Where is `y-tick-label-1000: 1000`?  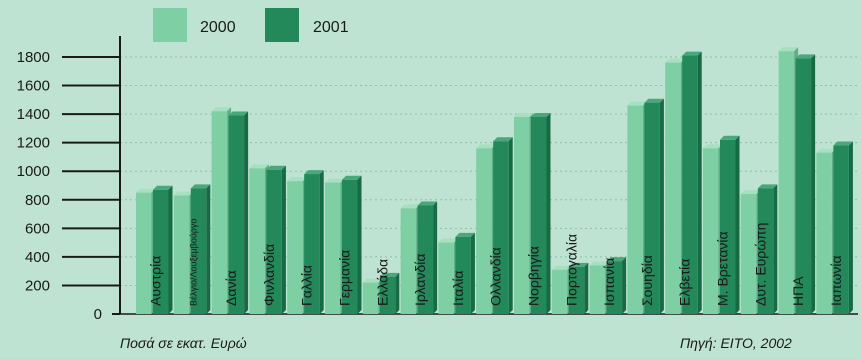
y-tick-label-1000: 1000 is located at coordinates (33, 171).